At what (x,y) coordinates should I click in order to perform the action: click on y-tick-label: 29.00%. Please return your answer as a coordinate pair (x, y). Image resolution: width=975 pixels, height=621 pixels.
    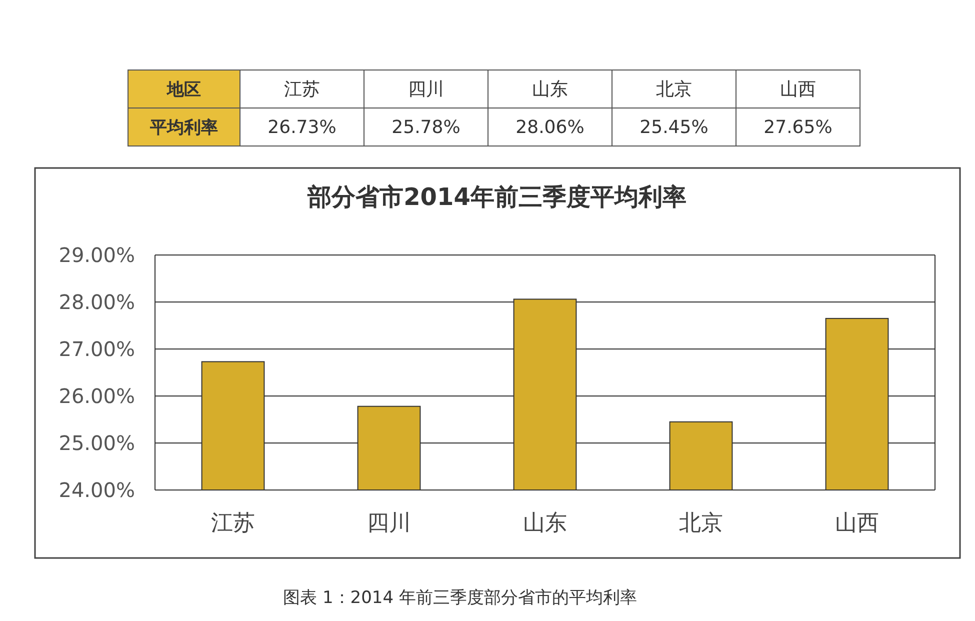
    Looking at the image, I should click on (96, 255).